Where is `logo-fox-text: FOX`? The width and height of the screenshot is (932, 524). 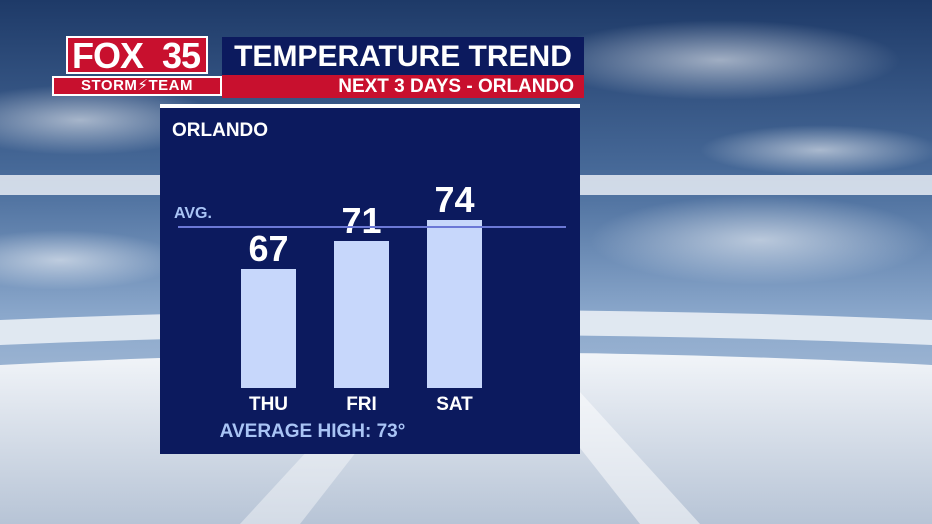
logo-fox-text: FOX is located at coordinates (108, 55).